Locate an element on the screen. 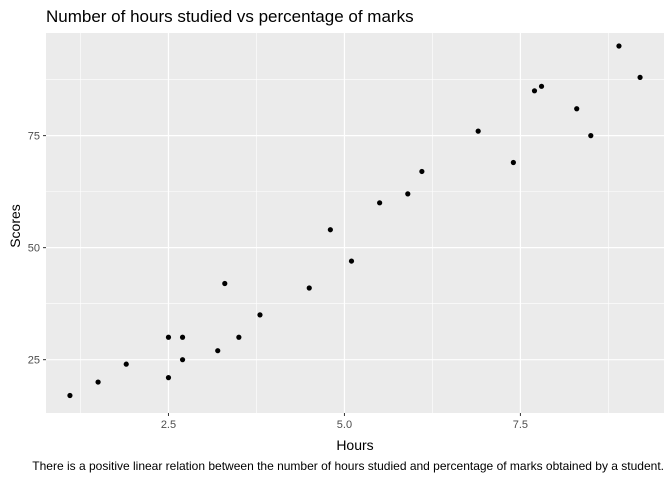 The image size is (672, 480). x-tick-label: 5.0 is located at coordinates (344, 425).